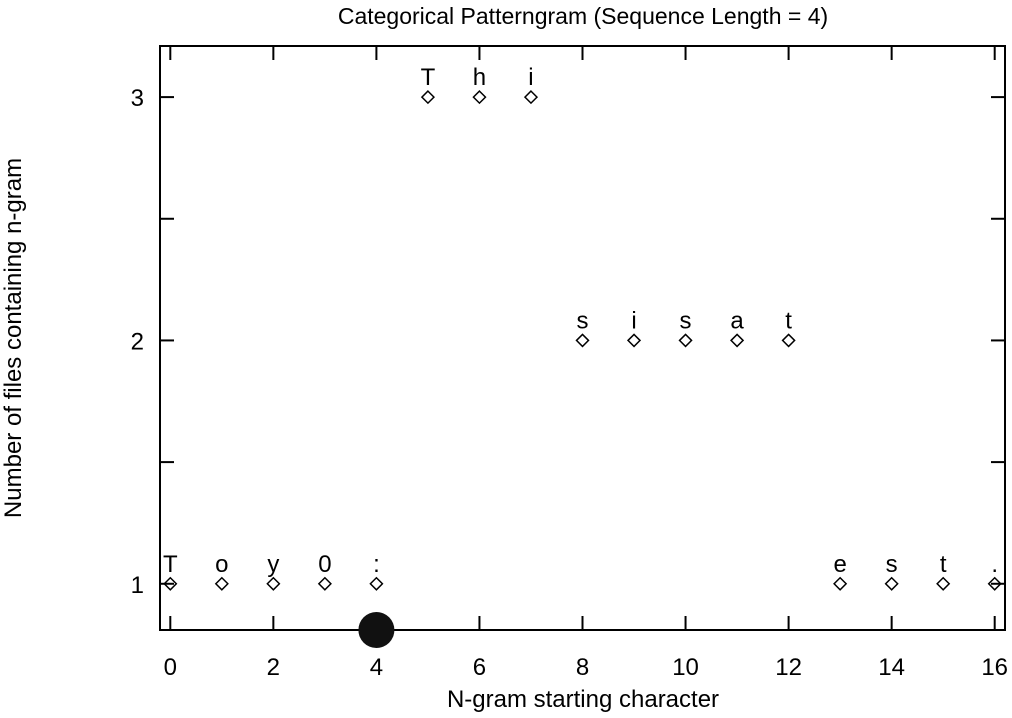  Describe the element at coordinates (273, 667) in the screenshot. I see `x-tick-label: 2` at that location.